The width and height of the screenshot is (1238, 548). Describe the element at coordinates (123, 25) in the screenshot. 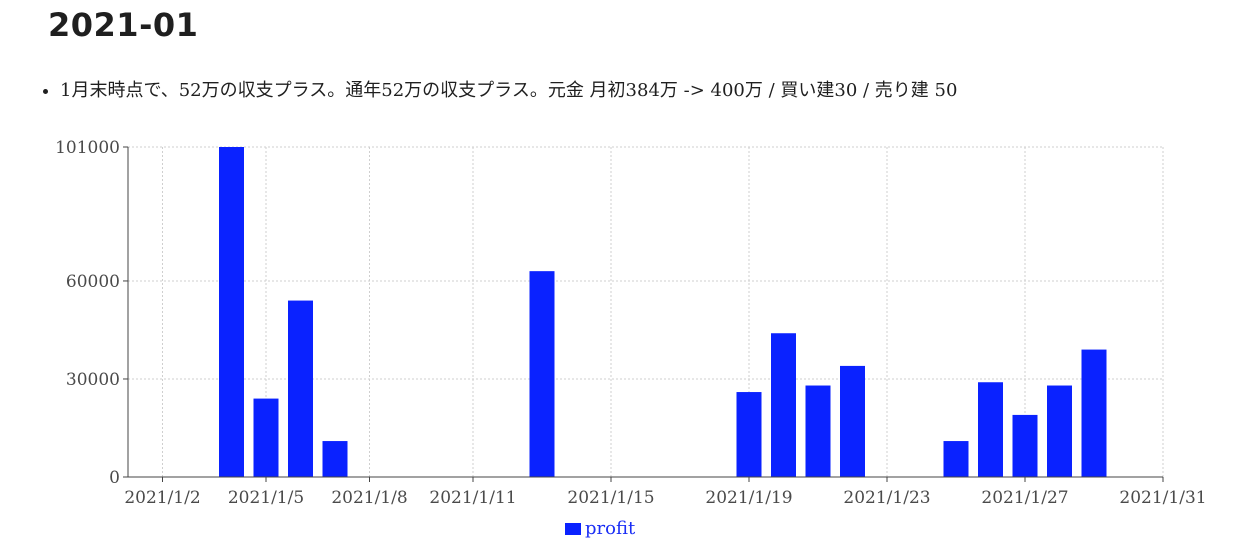

I see `page-title: 2021-01` at that location.